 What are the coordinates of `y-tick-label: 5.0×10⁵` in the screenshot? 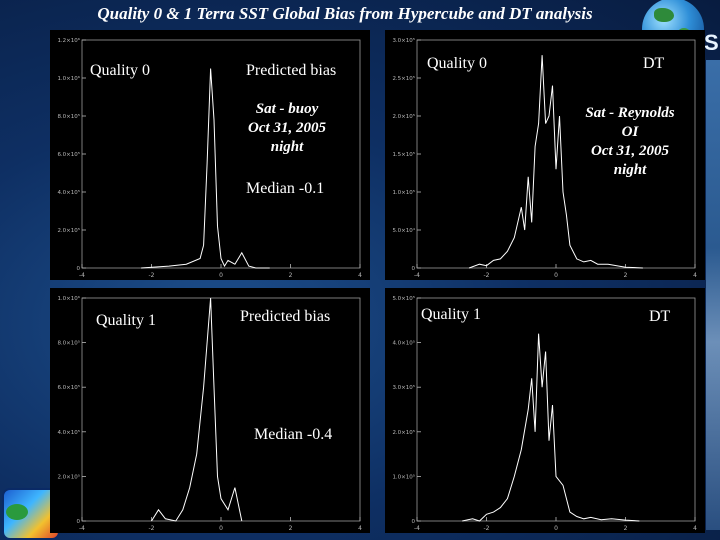 It's located at (403, 298).